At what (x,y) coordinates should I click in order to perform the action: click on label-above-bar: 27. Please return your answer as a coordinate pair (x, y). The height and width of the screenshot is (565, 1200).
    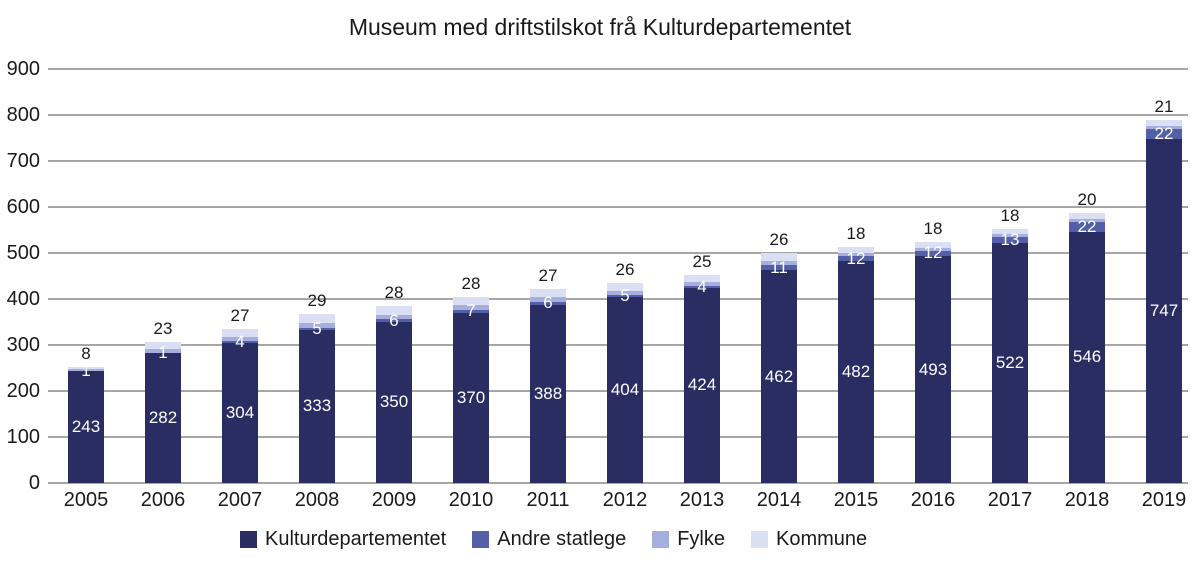
    Looking at the image, I should click on (240, 315).